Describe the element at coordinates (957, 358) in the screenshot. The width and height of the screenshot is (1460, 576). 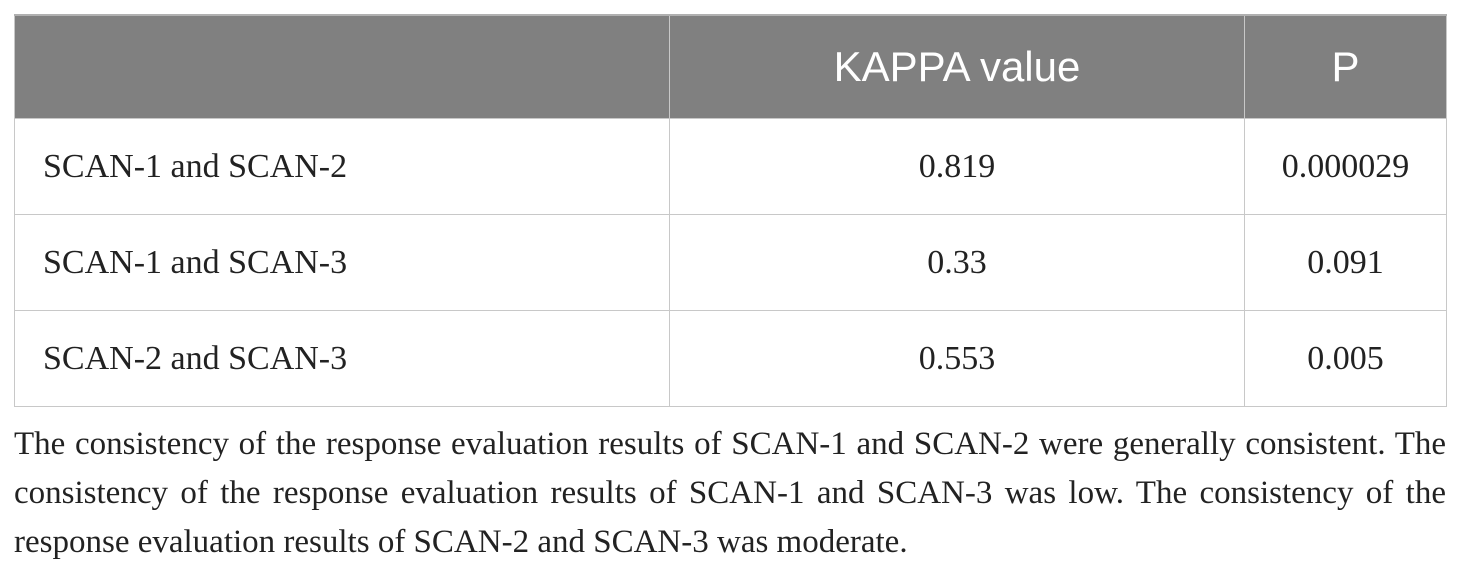
I see `kappa-cell: 0.553` at that location.